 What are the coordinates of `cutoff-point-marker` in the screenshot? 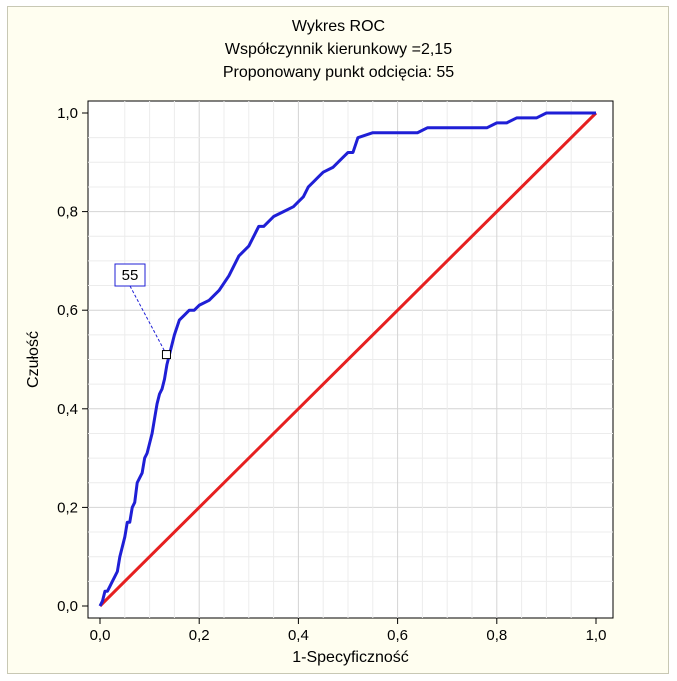 It's located at (166, 355).